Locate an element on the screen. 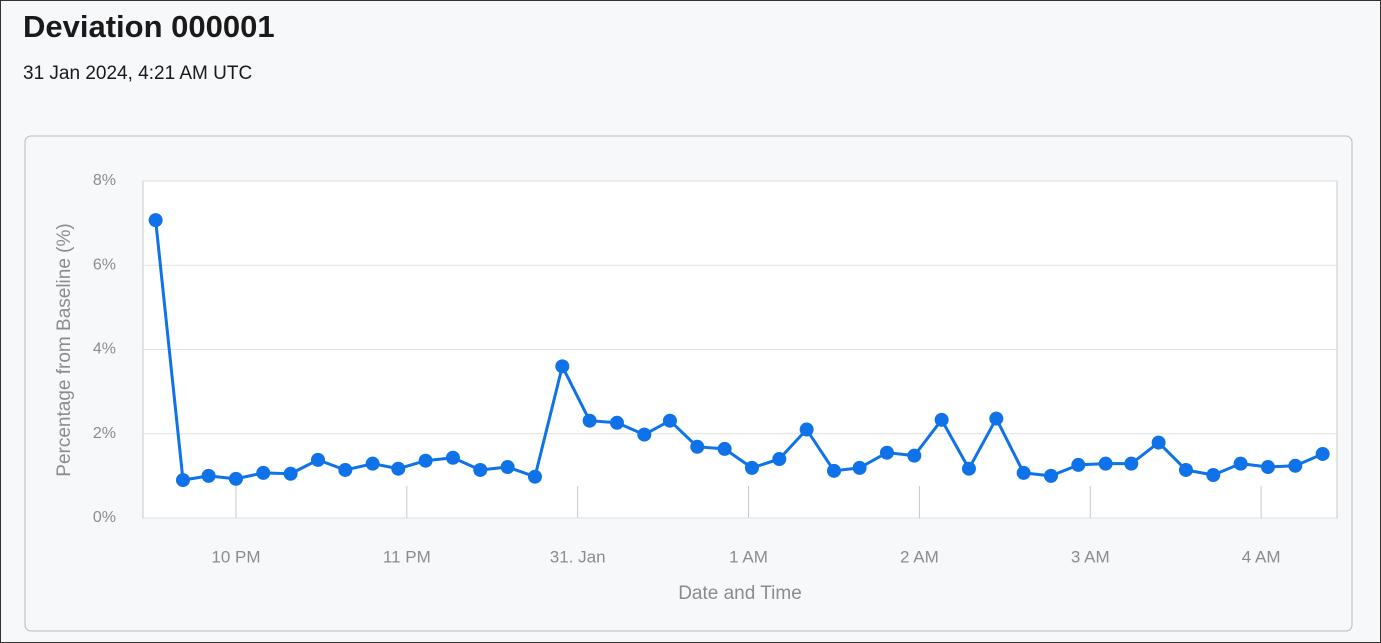 This screenshot has width=1381, height=643. y-tick-label: 0% is located at coordinates (104, 517).